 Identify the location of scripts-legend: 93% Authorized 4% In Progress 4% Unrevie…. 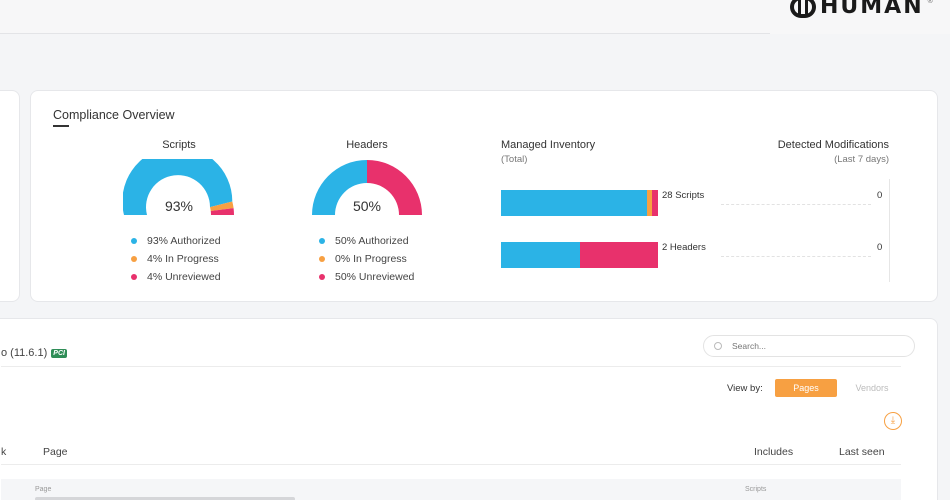
(176, 259).